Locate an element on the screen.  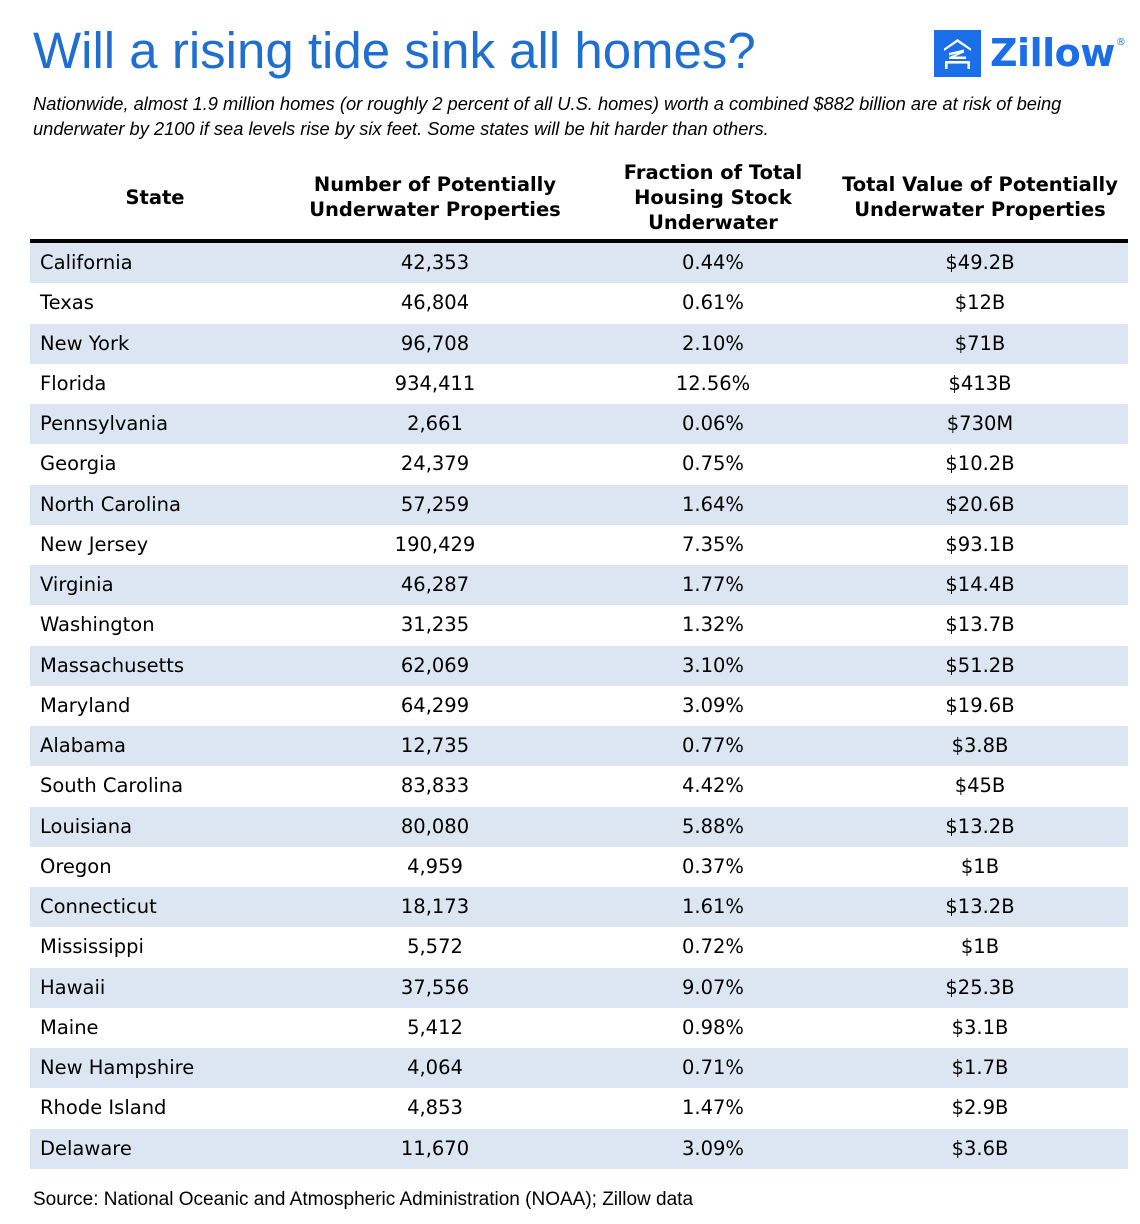
cell-value: $12B is located at coordinates (980, 303).